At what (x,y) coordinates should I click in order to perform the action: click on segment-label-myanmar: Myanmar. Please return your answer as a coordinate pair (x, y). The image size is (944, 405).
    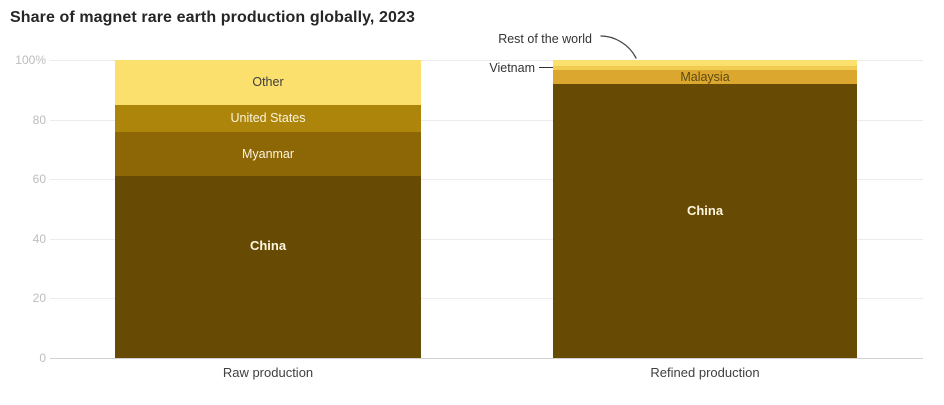
    Looking at the image, I should click on (268, 154).